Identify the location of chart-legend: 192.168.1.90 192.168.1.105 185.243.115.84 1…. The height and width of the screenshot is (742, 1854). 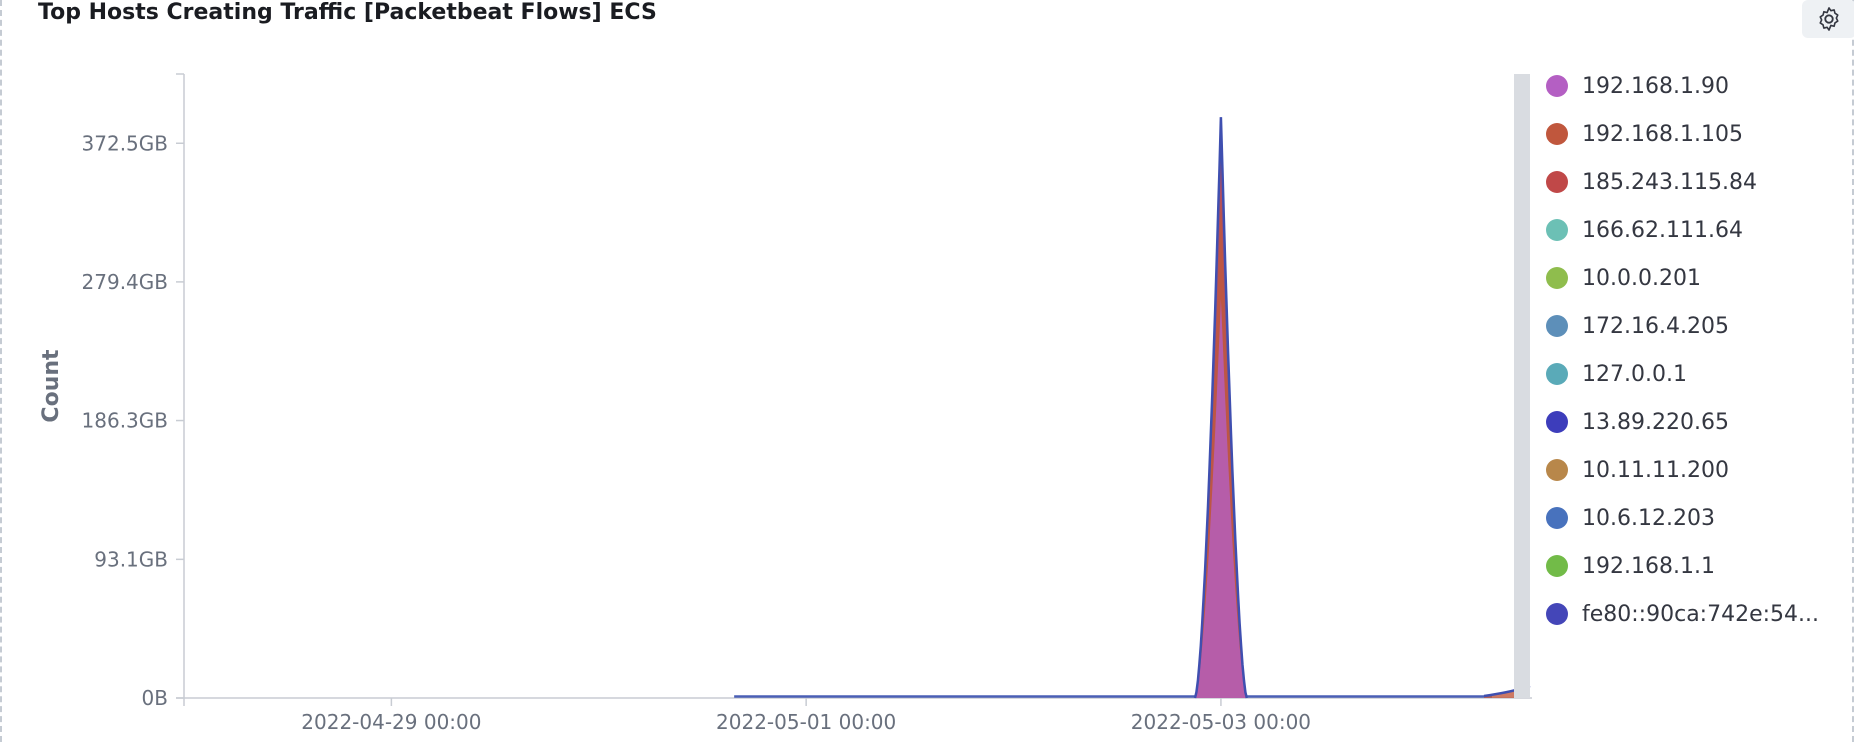
(1696, 350).